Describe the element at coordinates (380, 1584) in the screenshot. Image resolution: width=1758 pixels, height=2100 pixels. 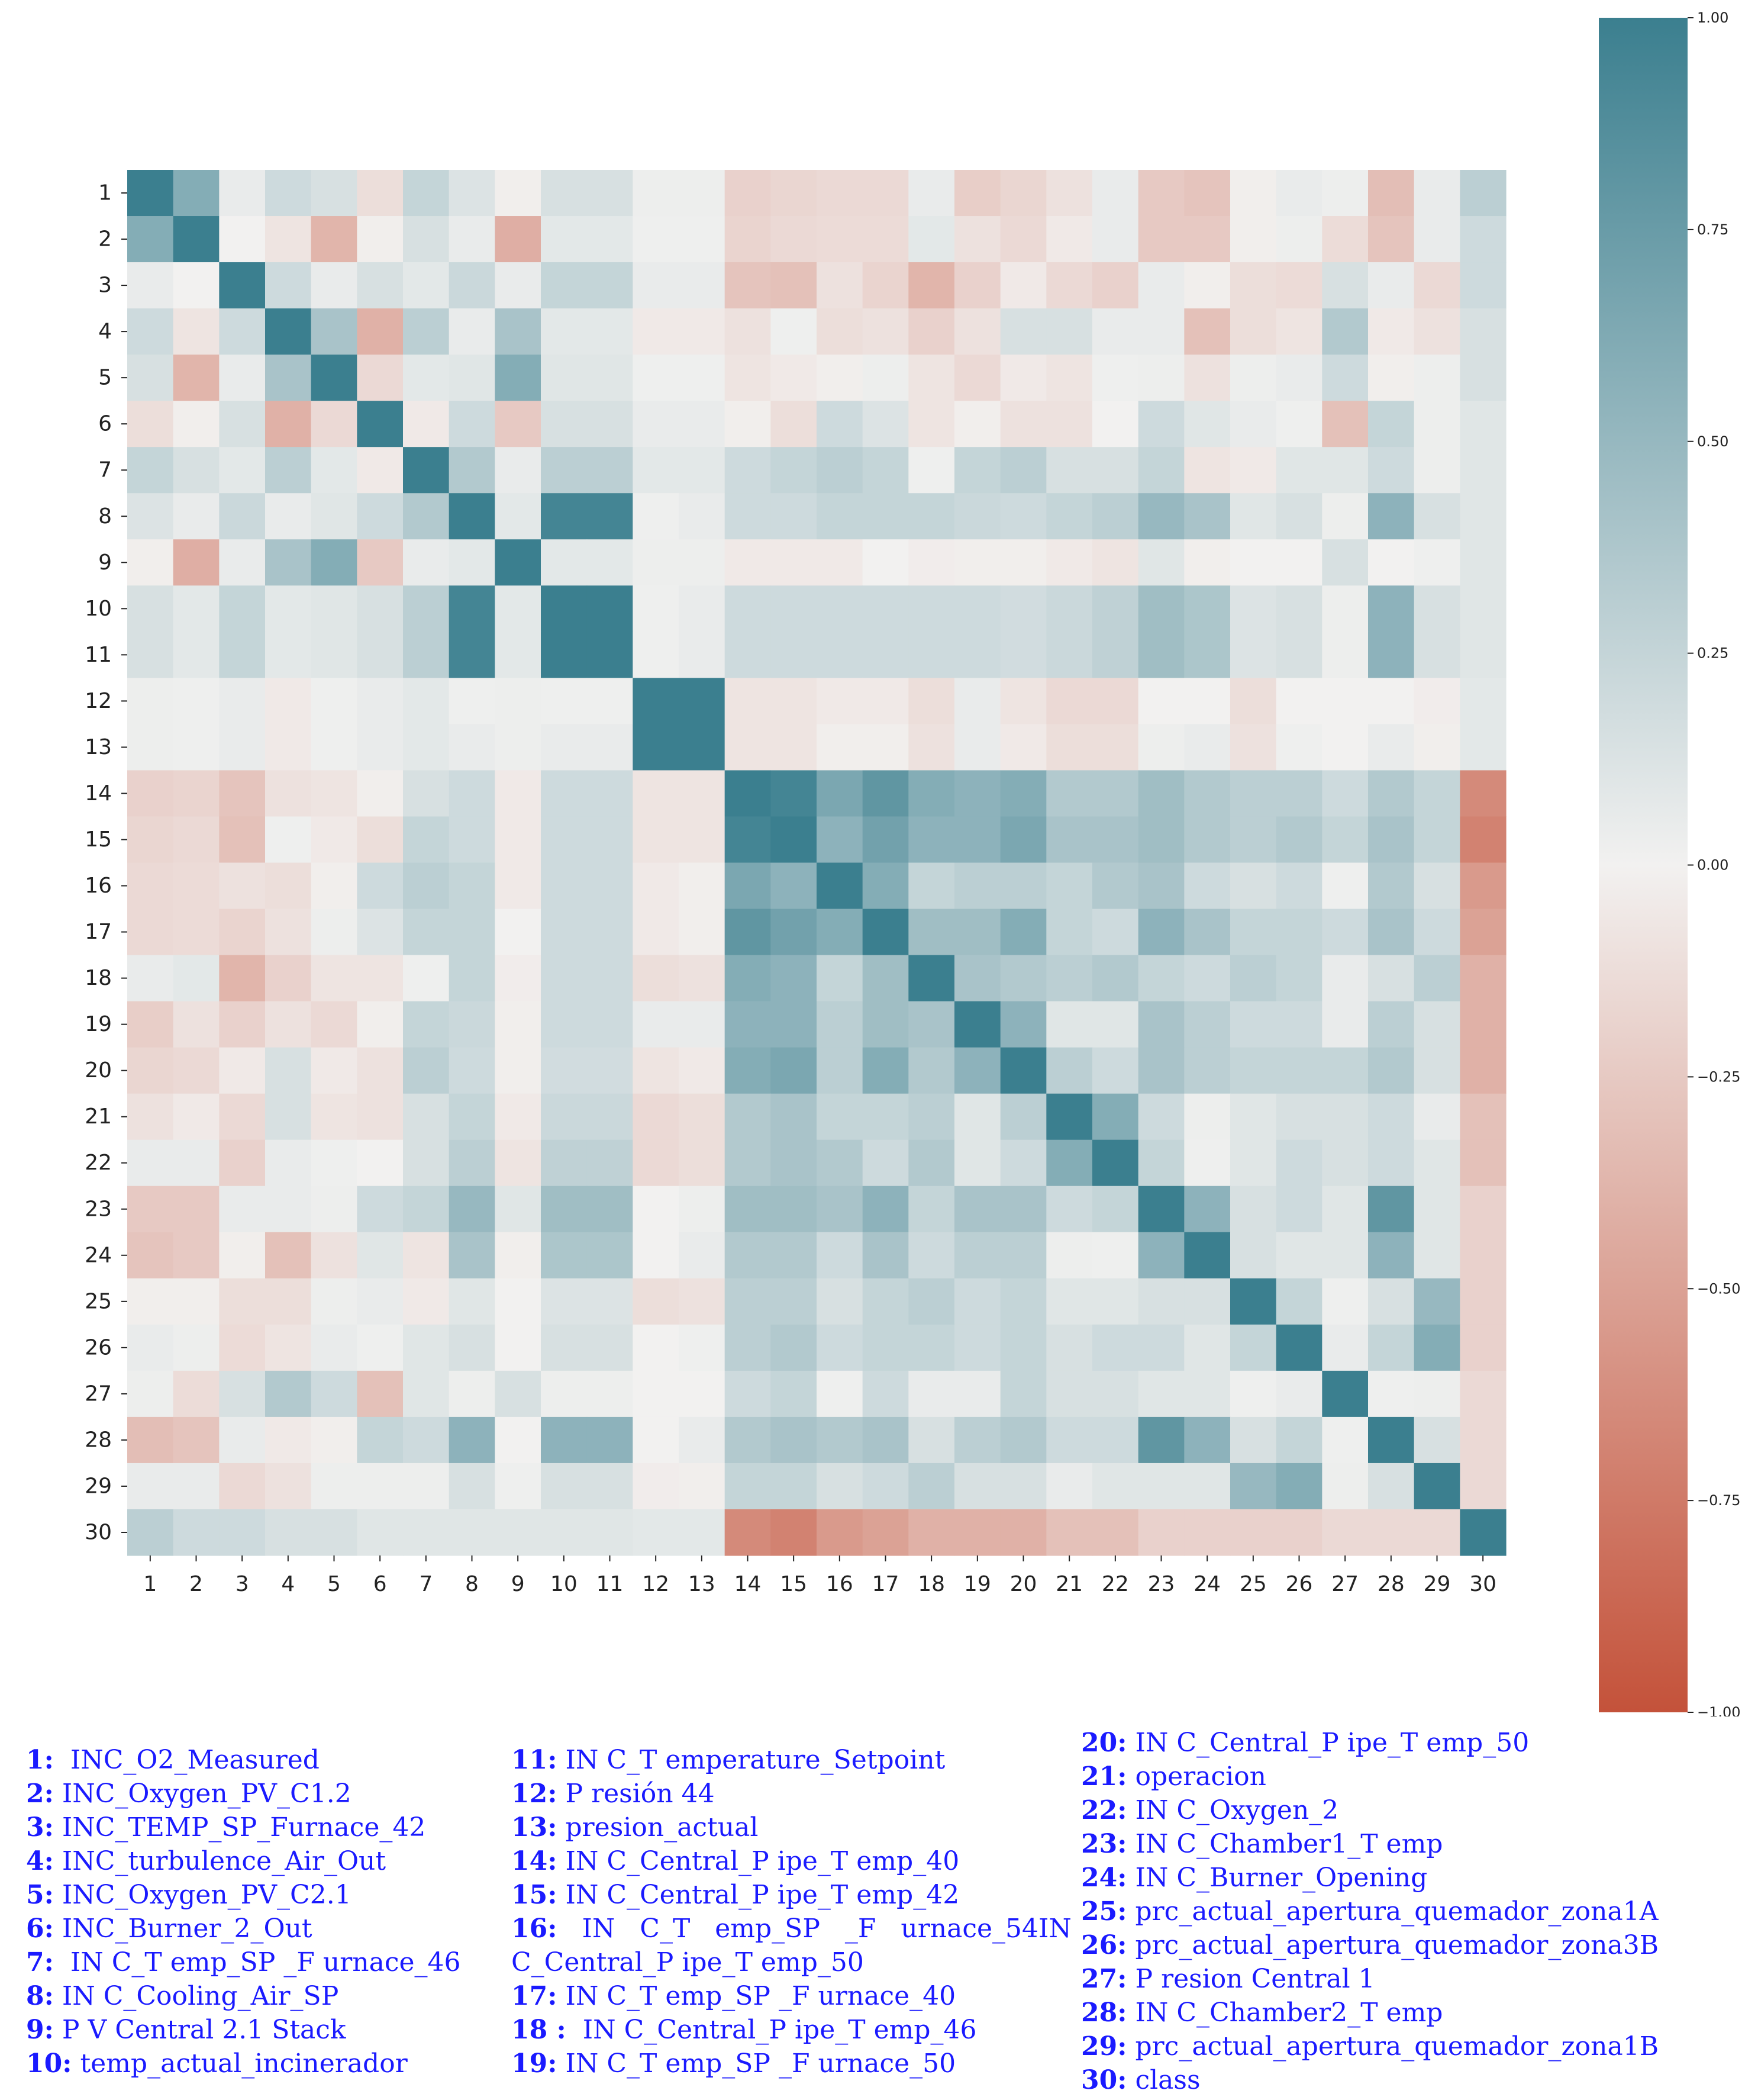
I see `col-tick-label: 6` at that location.